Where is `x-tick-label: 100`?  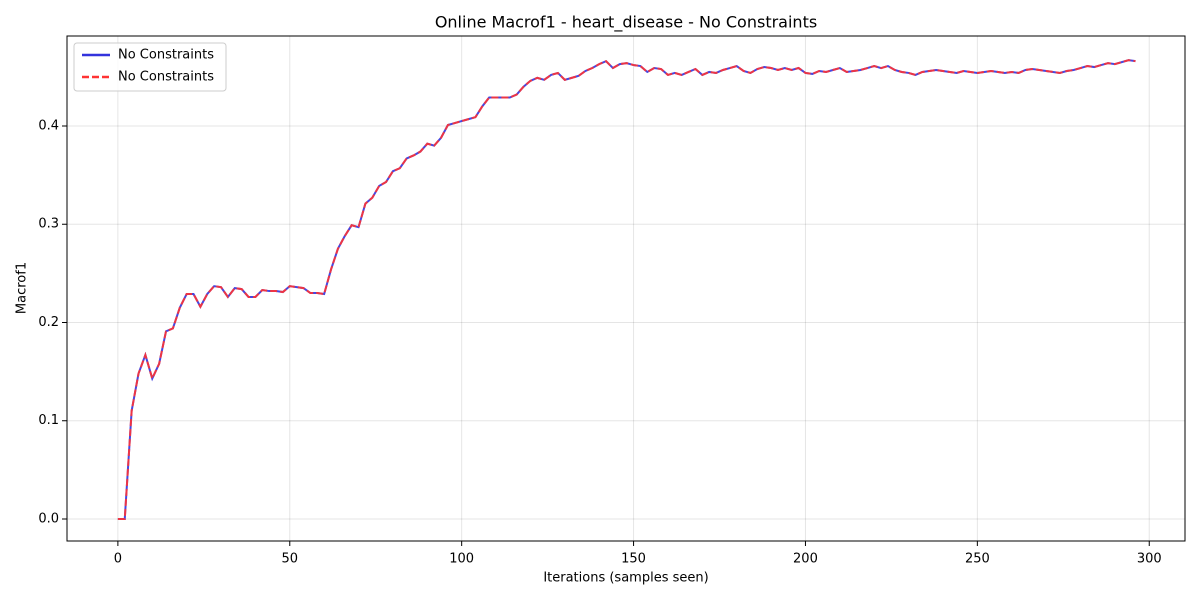
x-tick-label: 100 is located at coordinates (461, 559).